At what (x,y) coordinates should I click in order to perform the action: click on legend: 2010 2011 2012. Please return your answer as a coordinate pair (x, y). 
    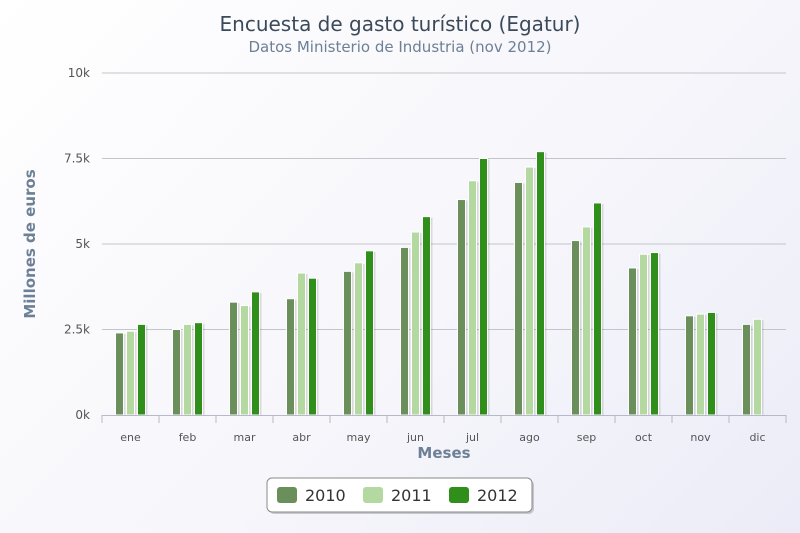
    Looking at the image, I should click on (400, 495).